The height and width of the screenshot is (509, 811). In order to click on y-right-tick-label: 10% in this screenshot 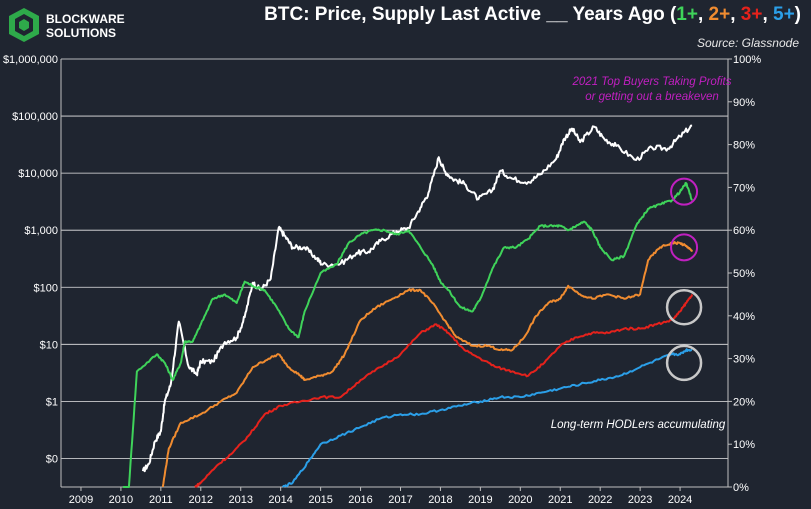, I will do `click(744, 445)`.